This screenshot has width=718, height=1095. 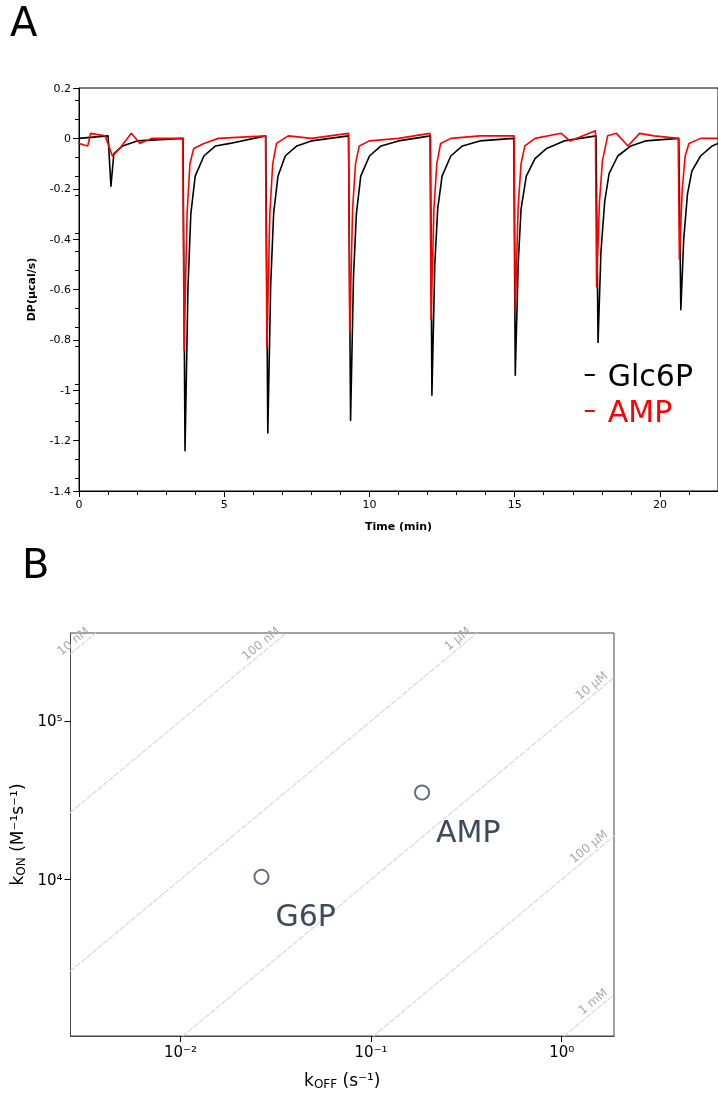 I want to click on y-tick-label: -1.4, so click(x=60, y=491).